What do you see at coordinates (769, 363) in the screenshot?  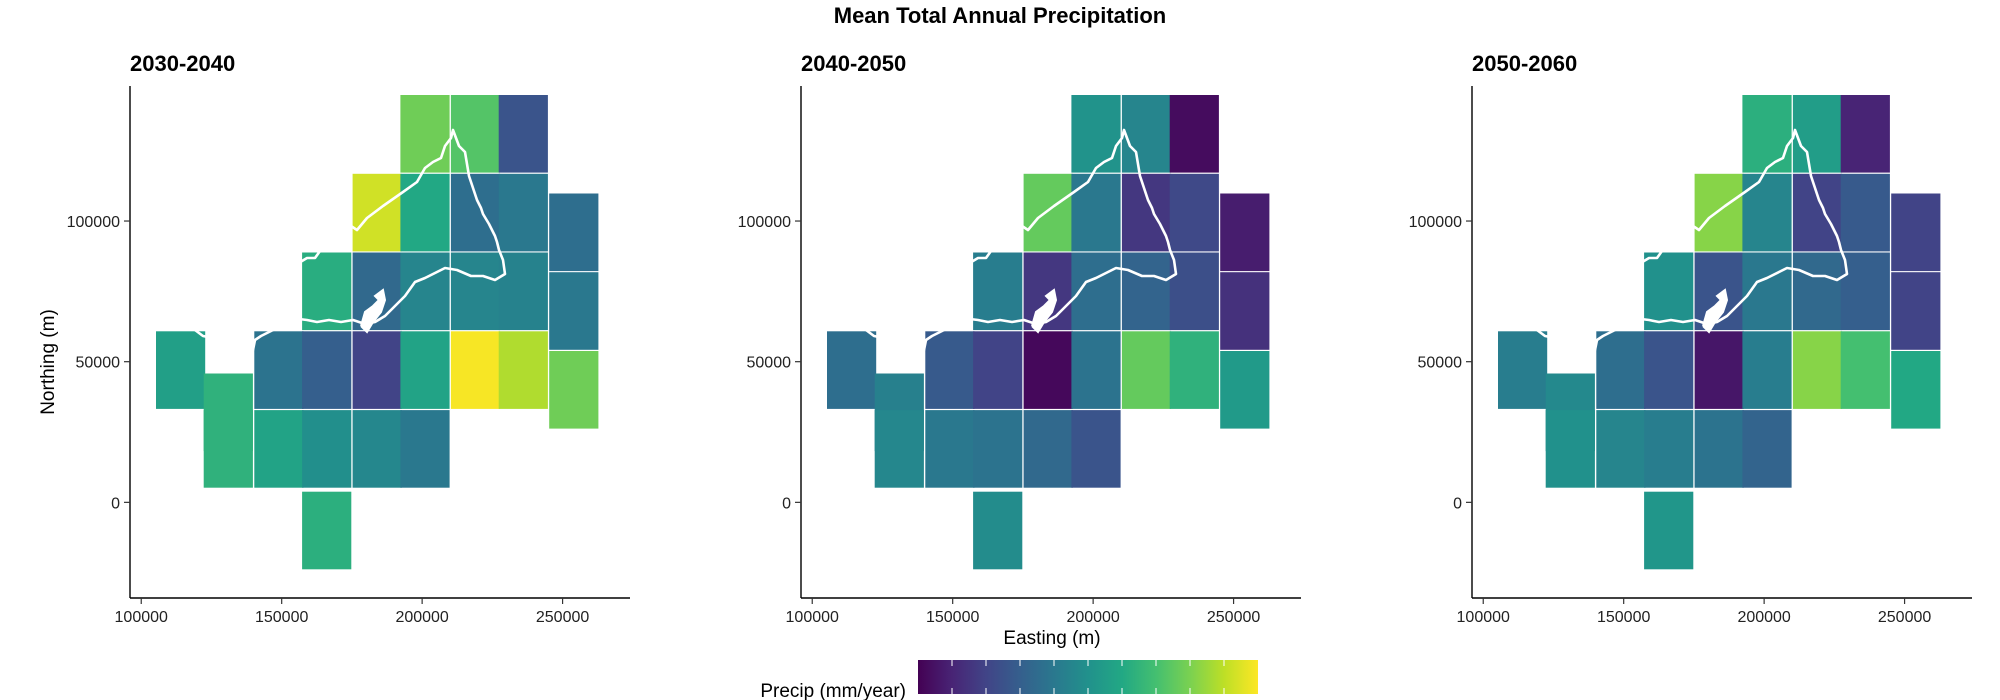 I see `y-tick-label: 50000` at bounding box center [769, 363].